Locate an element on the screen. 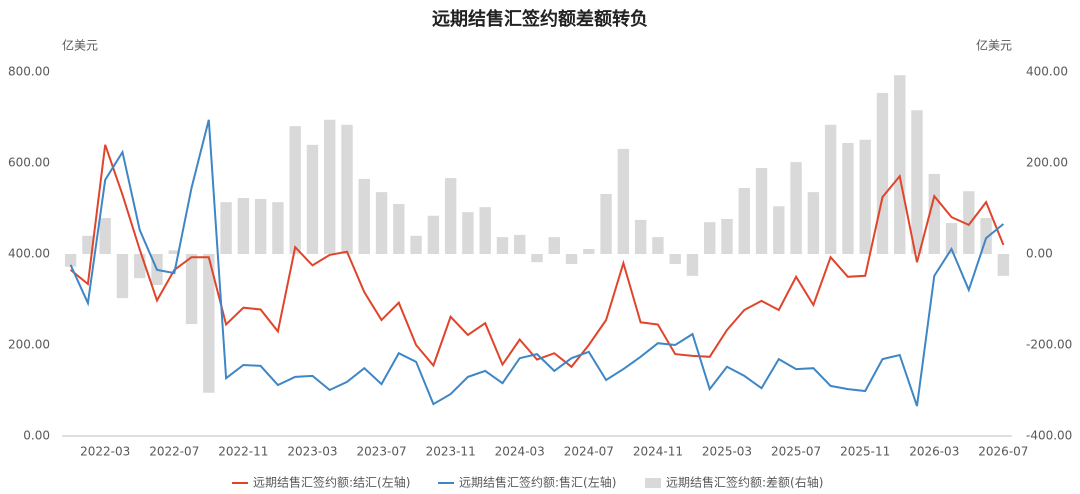  y-tick-label: 200.00 is located at coordinates (29, 345).